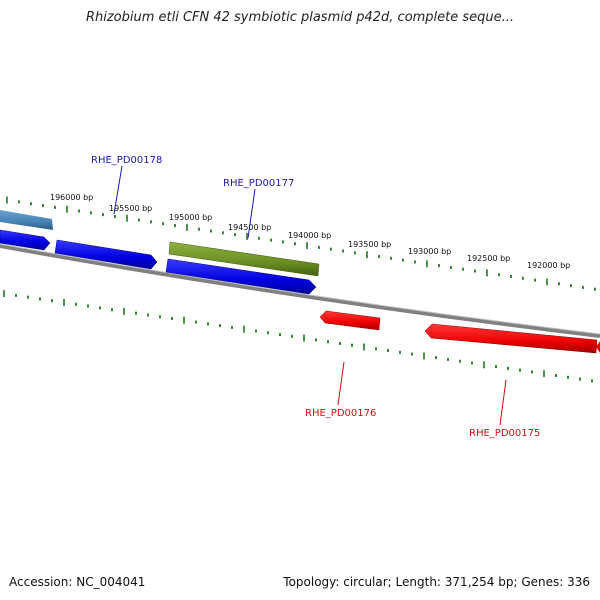  What do you see at coordinates (77, 582) in the screenshot?
I see `accession-text: Accession: NC_004041` at bounding box center [77, 582].